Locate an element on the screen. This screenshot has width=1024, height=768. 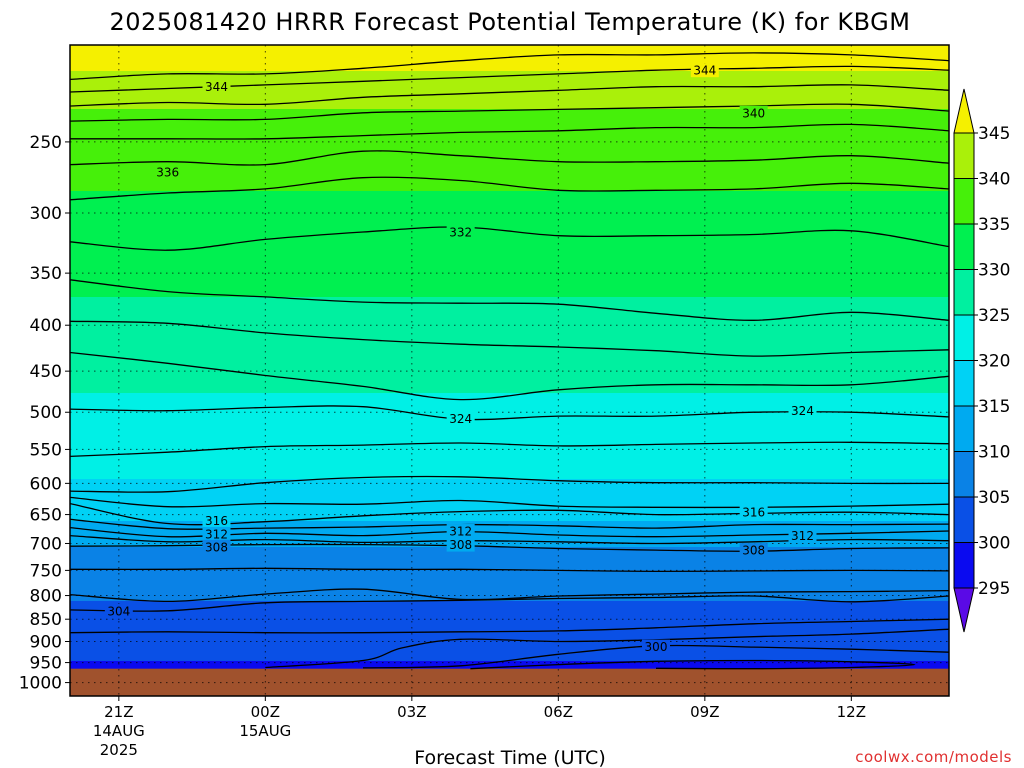
colorbar-tick-label: 310 is located at coordinates (994, 453).